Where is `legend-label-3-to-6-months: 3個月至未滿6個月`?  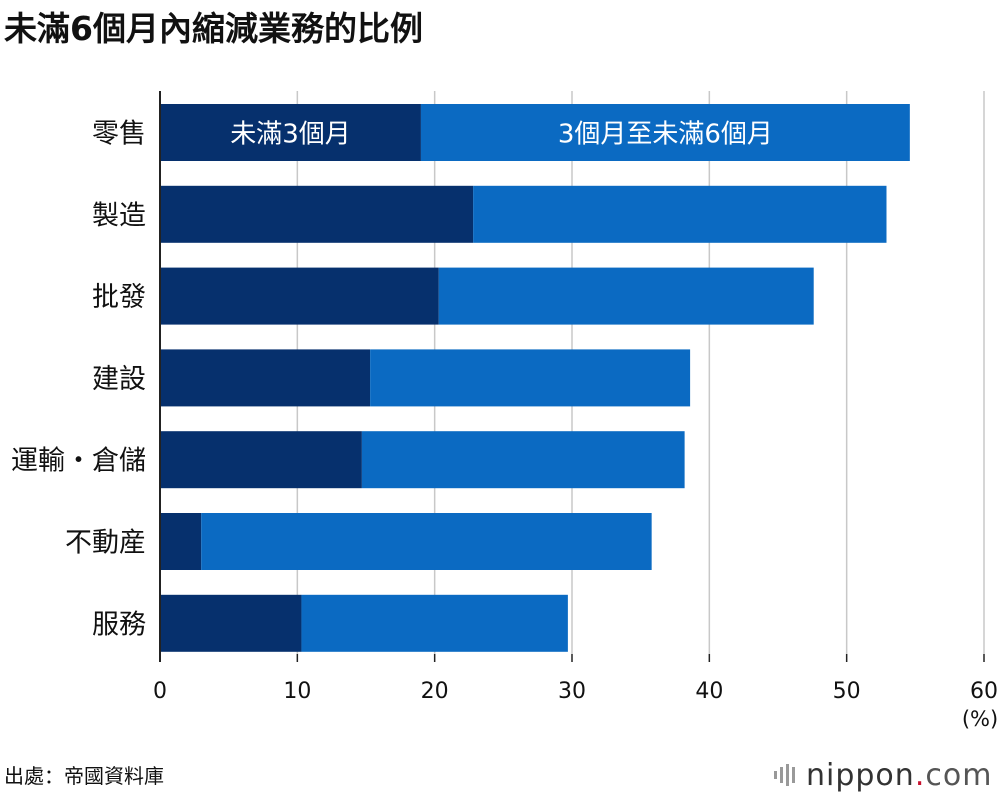 legend-label-3-to-6-months: 3個月至未滿6個月 is located at coordinates (665, 135).